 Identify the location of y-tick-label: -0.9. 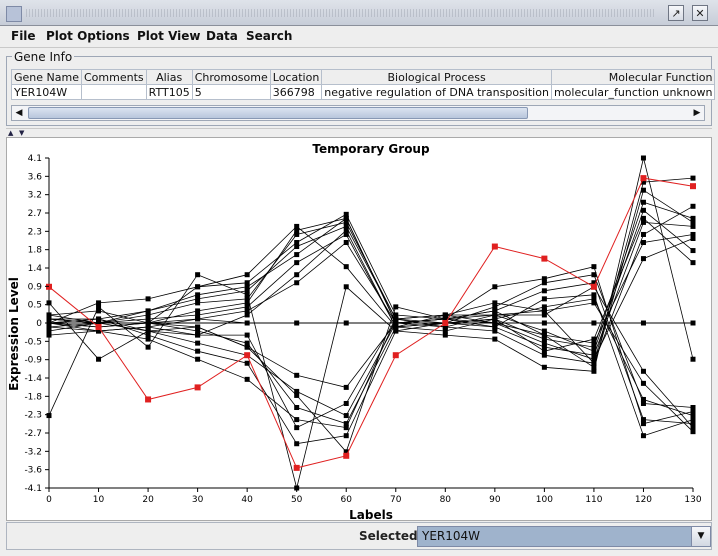
(33, 361).